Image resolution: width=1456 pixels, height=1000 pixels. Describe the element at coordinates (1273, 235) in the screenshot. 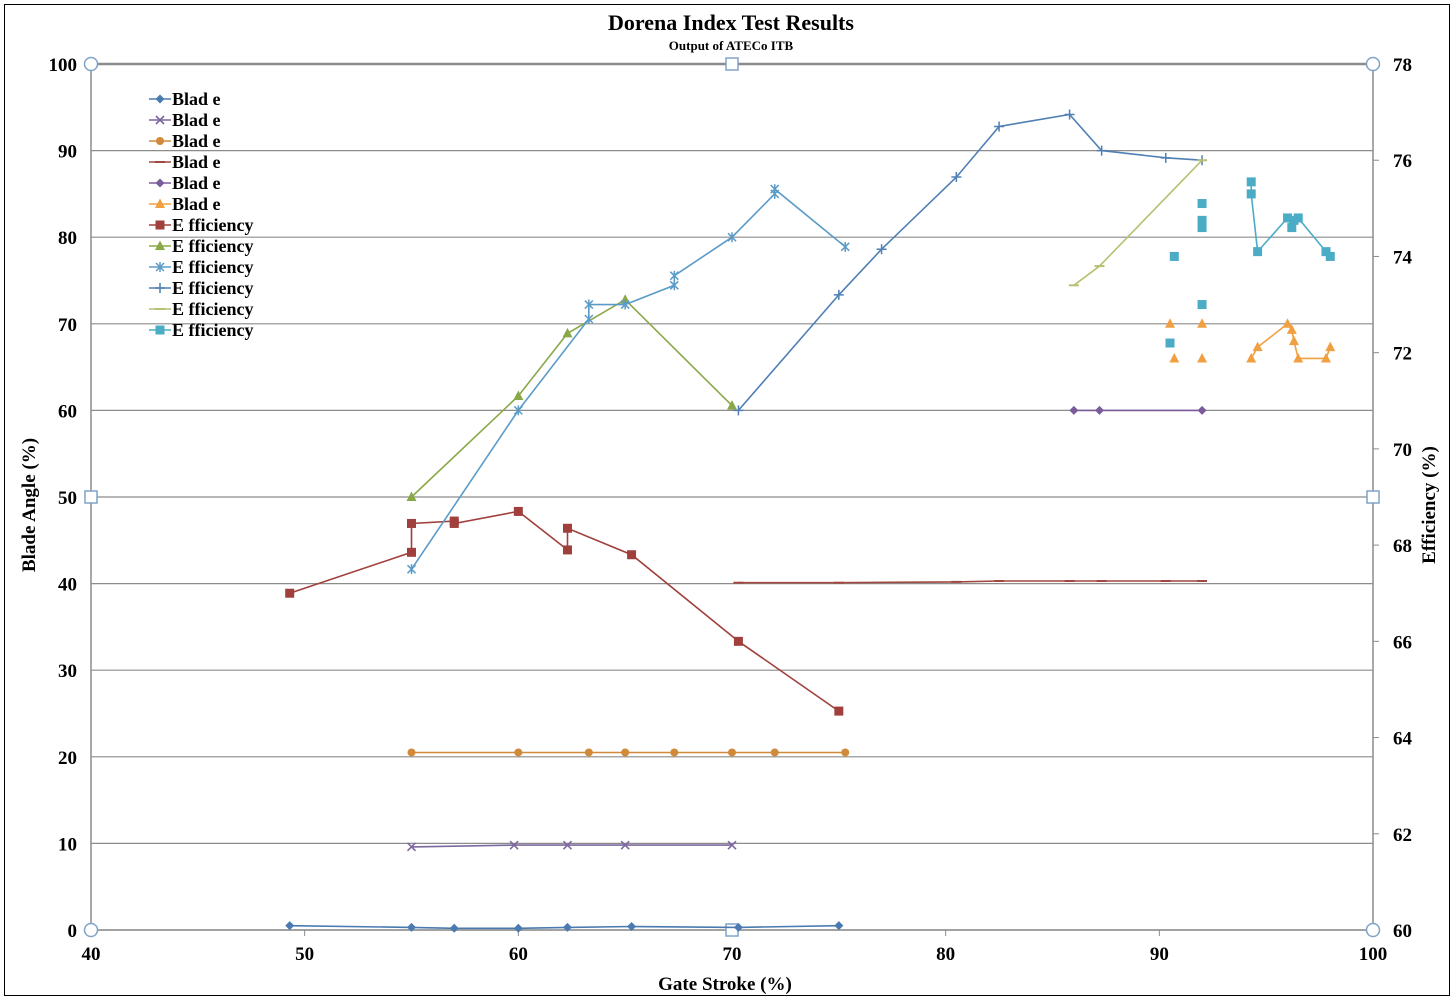

I see `series-segment` at that location.